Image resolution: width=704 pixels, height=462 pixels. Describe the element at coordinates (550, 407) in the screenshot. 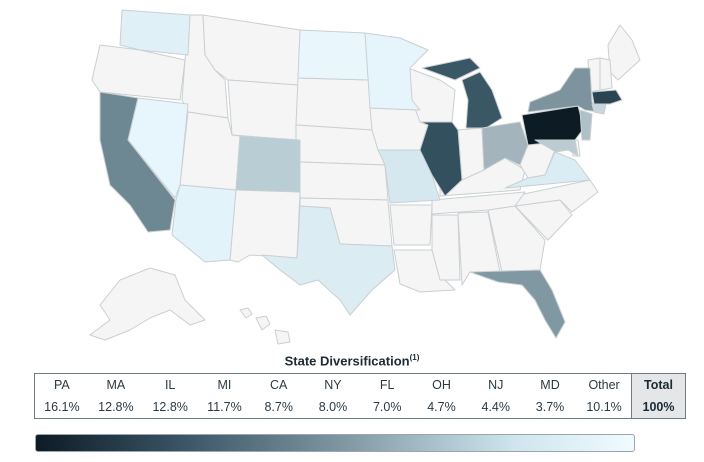

I see `state-percent: 3.7%` at that location.